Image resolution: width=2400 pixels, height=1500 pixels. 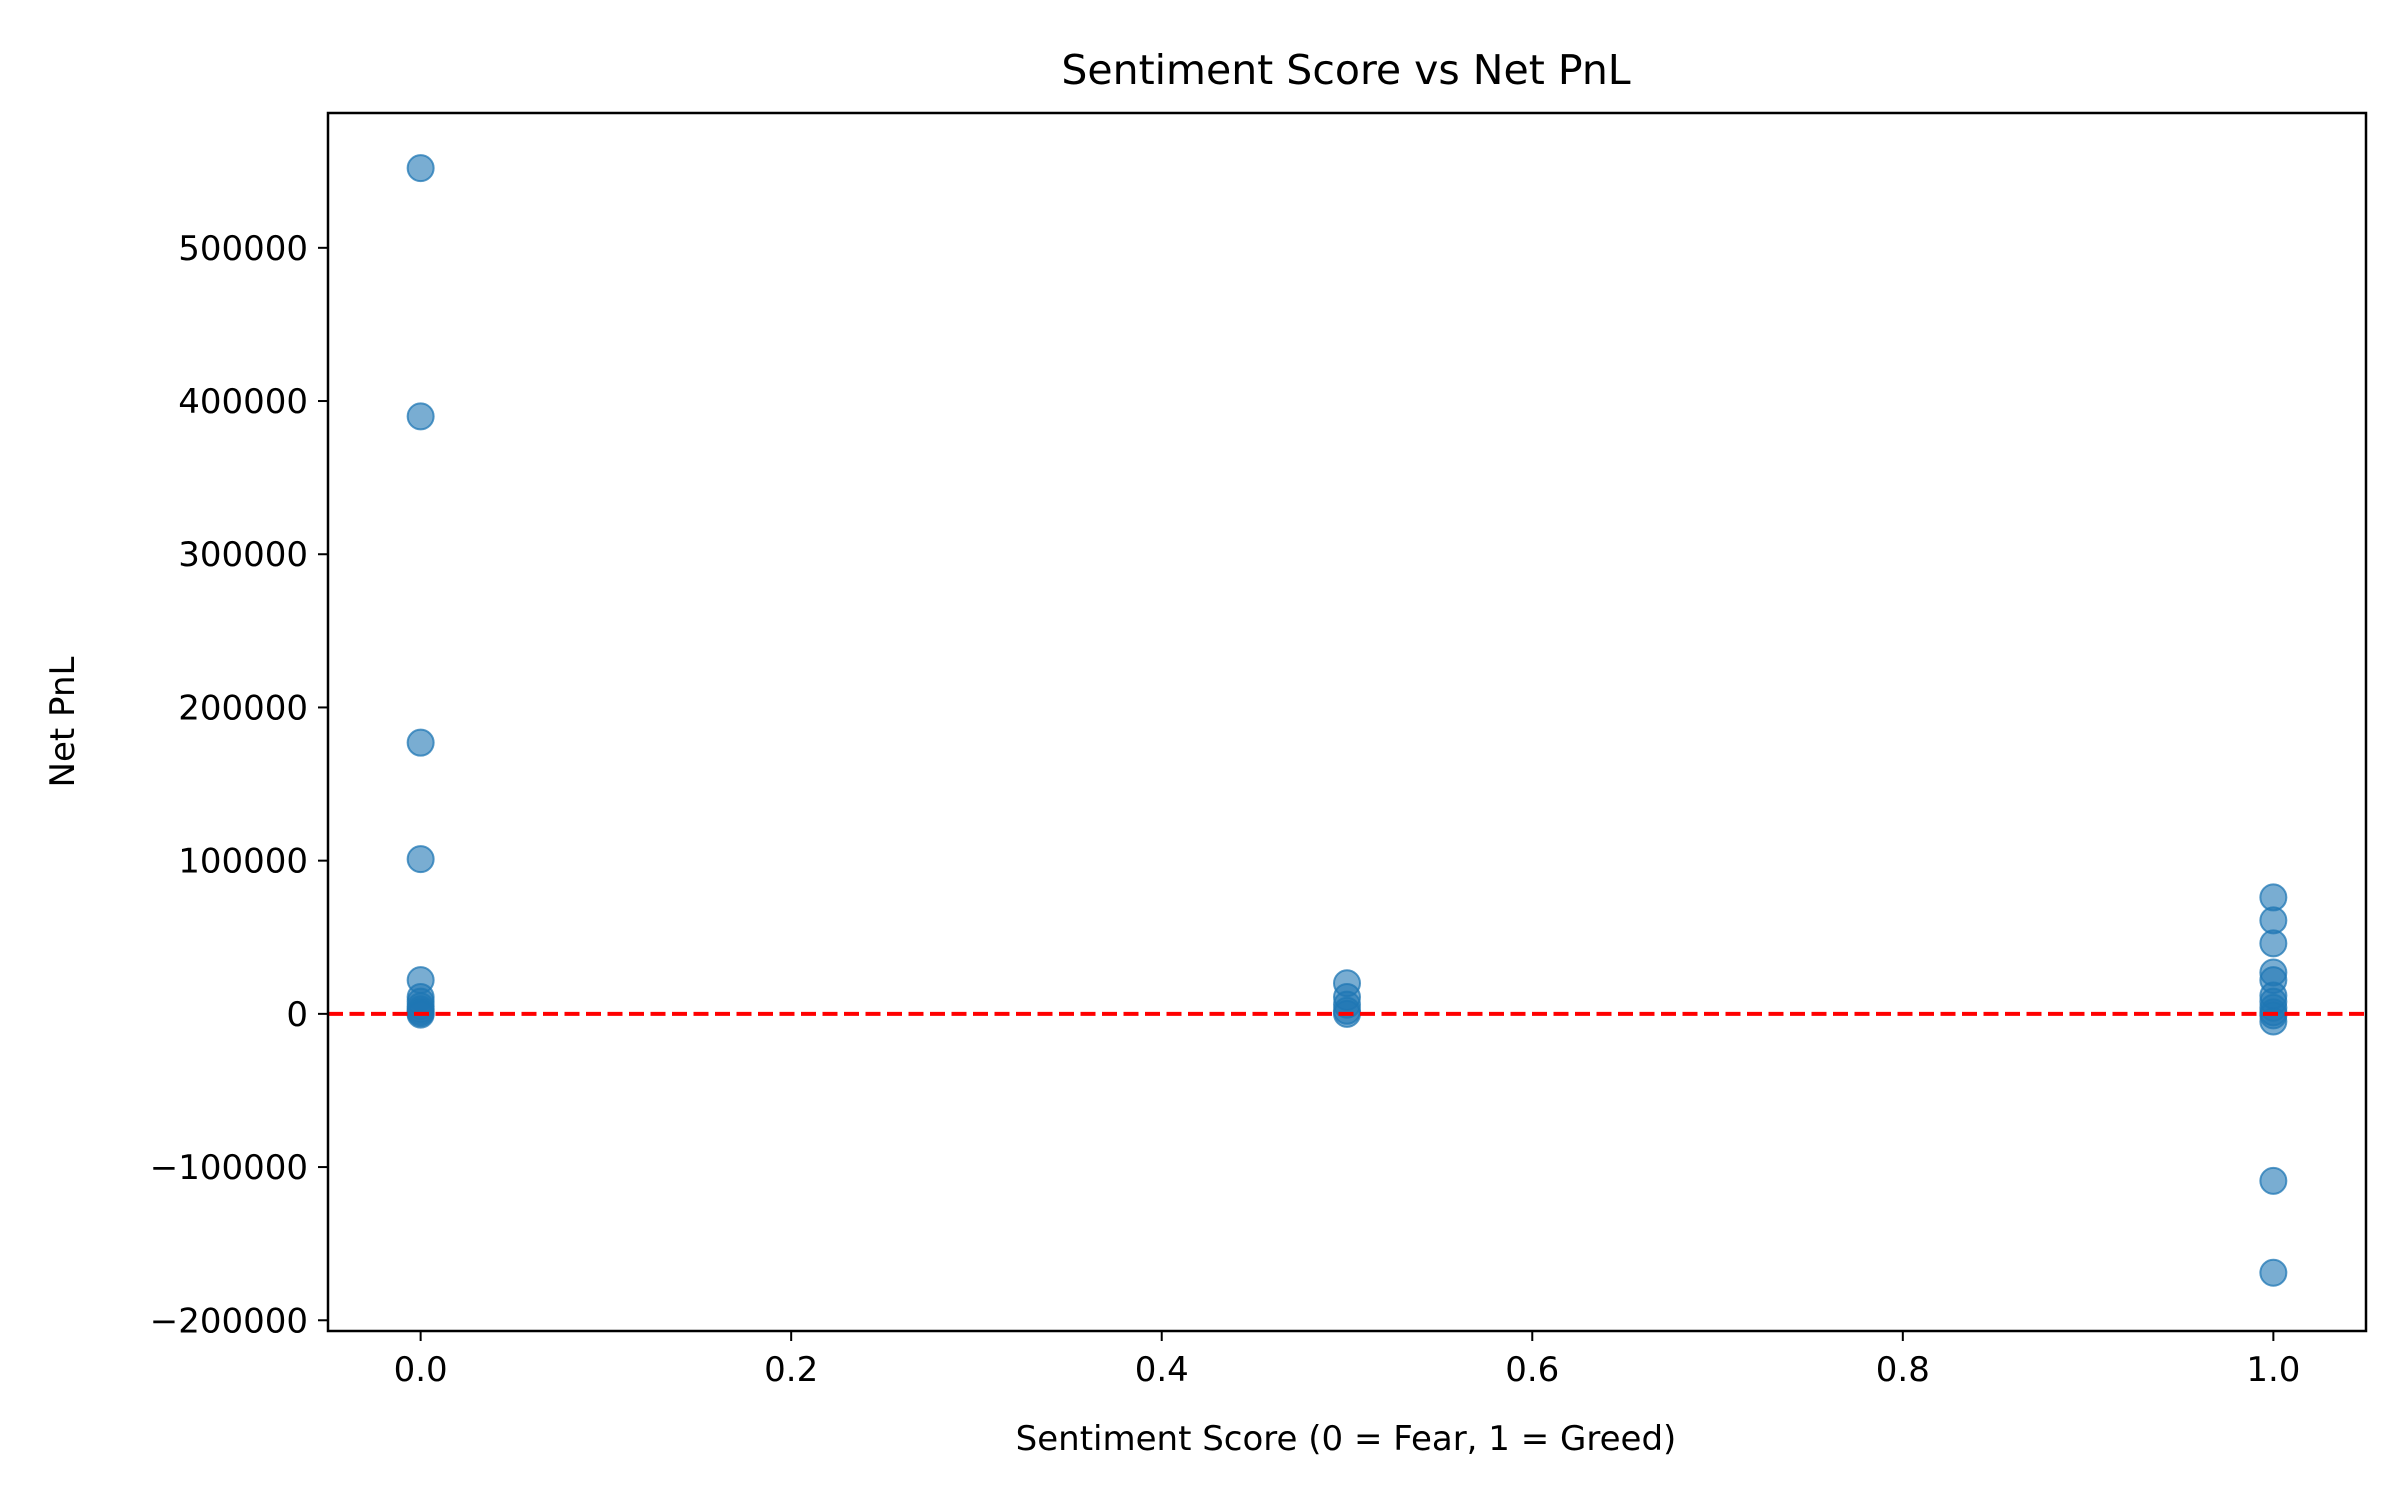 What do you see at coordinates (1903, 1370) in the screenshot?
I see `x-tick-label: 0.8` at bounding box center [1903, 1370].